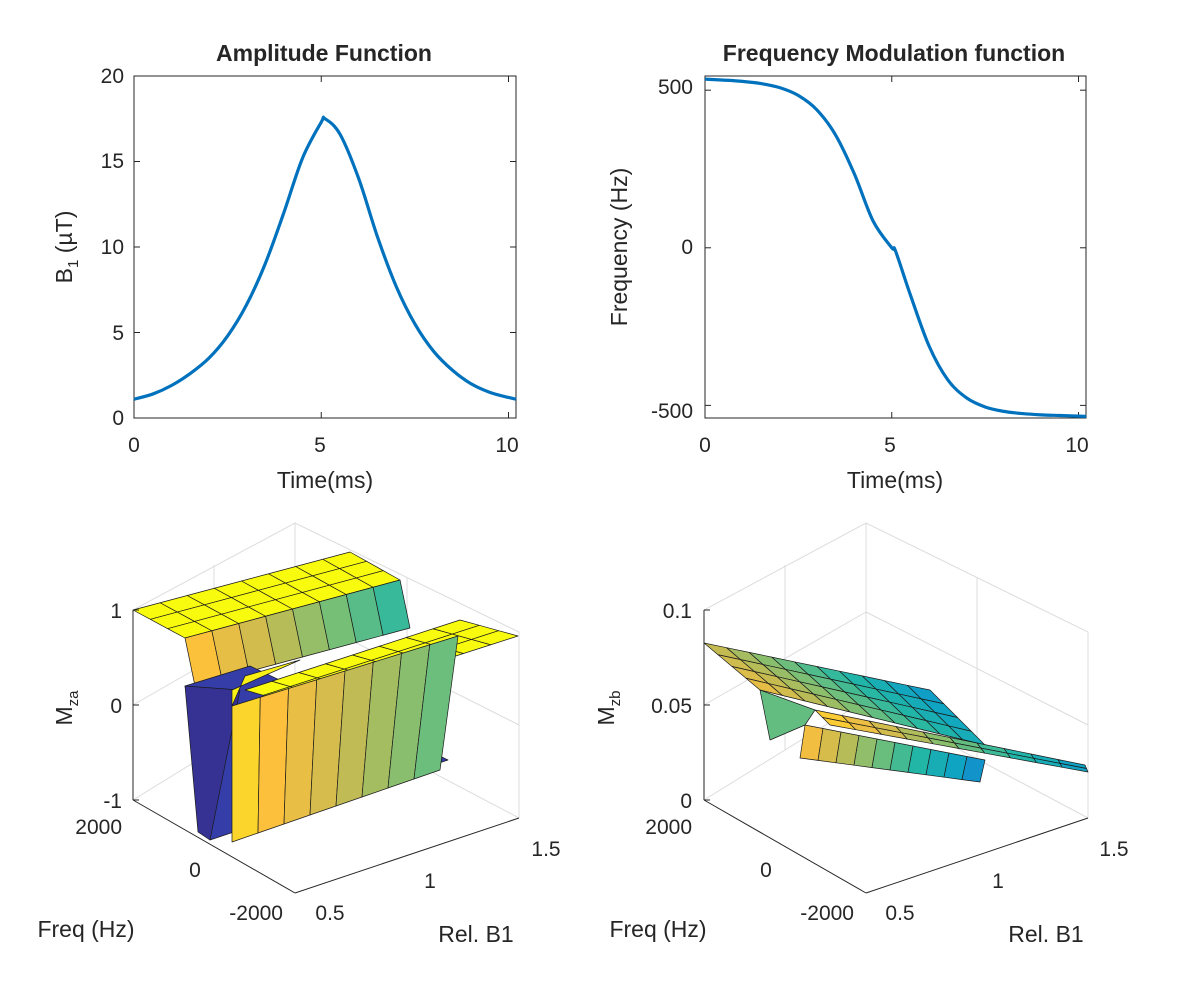 The image size is (1200, 1000). What do you see at coordinates (326, 751) in the screenshot?
I see `mza-axes` at bounding box center [326, 751].